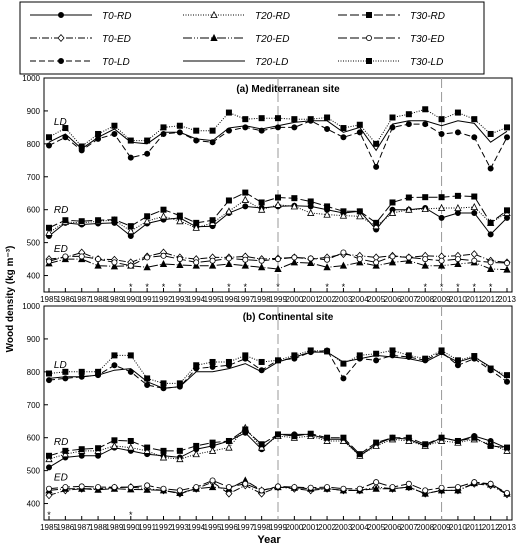 This screenshot has height=550, width=517. I want to click on x-tick-label: 1997, so click(245, 527).